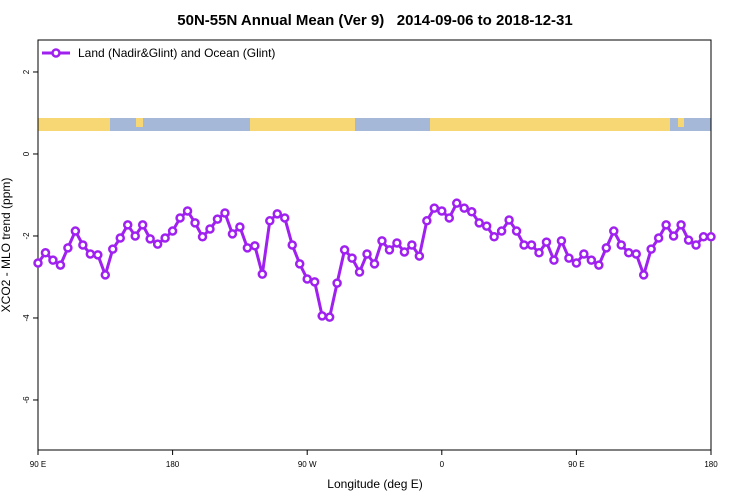 Image resolution: width=750 pixels, height=500 pixels. What do you see at coordinates (176, 53) in the screenshot?
I see `legend-label: Land (Nadir&Glint) and Ocean (Glint)` at bounding box center [176, 53].